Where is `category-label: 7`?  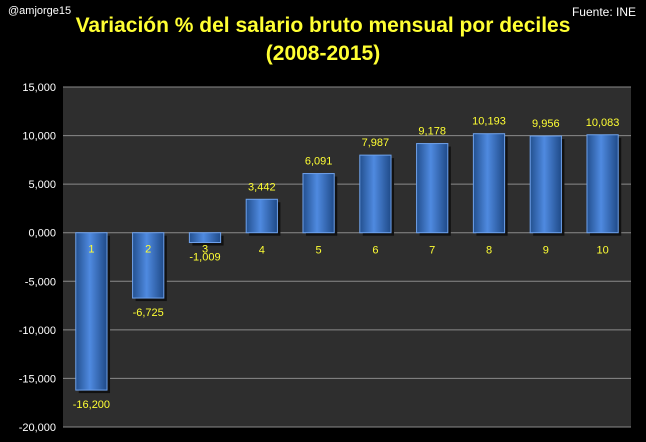
category-label: 7 is located at coordinates (432, 251).